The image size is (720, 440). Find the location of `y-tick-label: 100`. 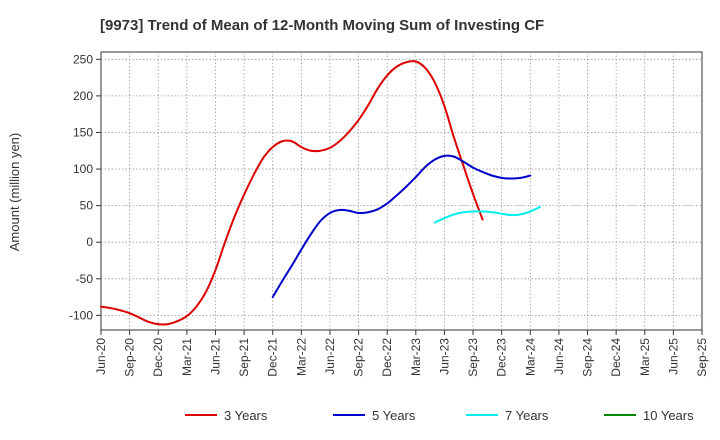

y-tick-label: 100 is located at coordinates (83, 169).